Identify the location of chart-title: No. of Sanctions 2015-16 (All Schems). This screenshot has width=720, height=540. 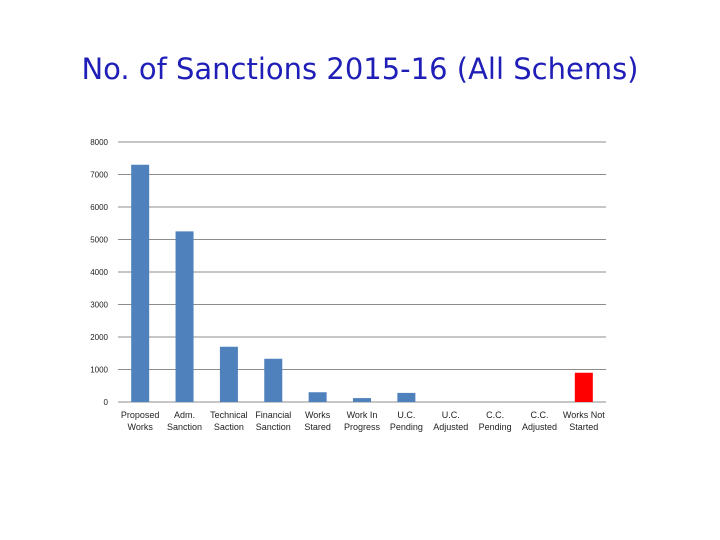
(360, 69).